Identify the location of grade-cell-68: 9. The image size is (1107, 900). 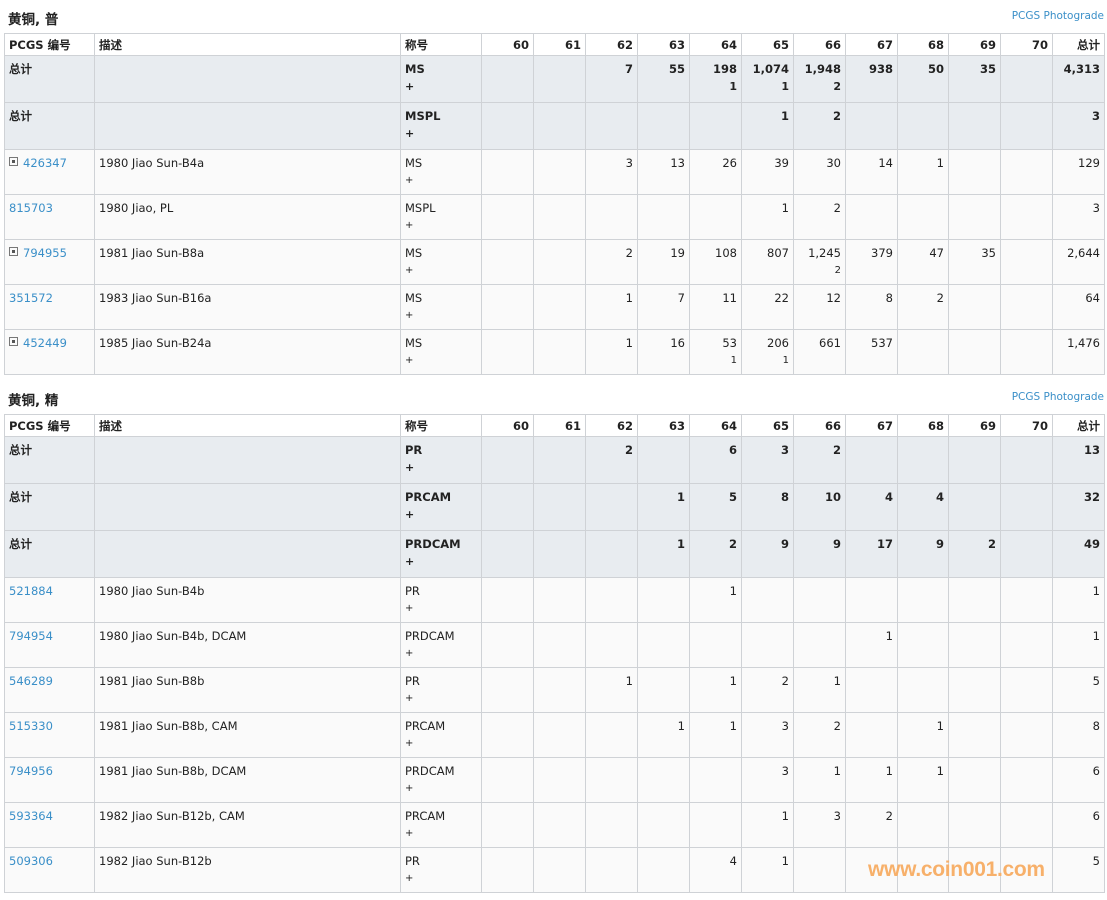
(923, 554).